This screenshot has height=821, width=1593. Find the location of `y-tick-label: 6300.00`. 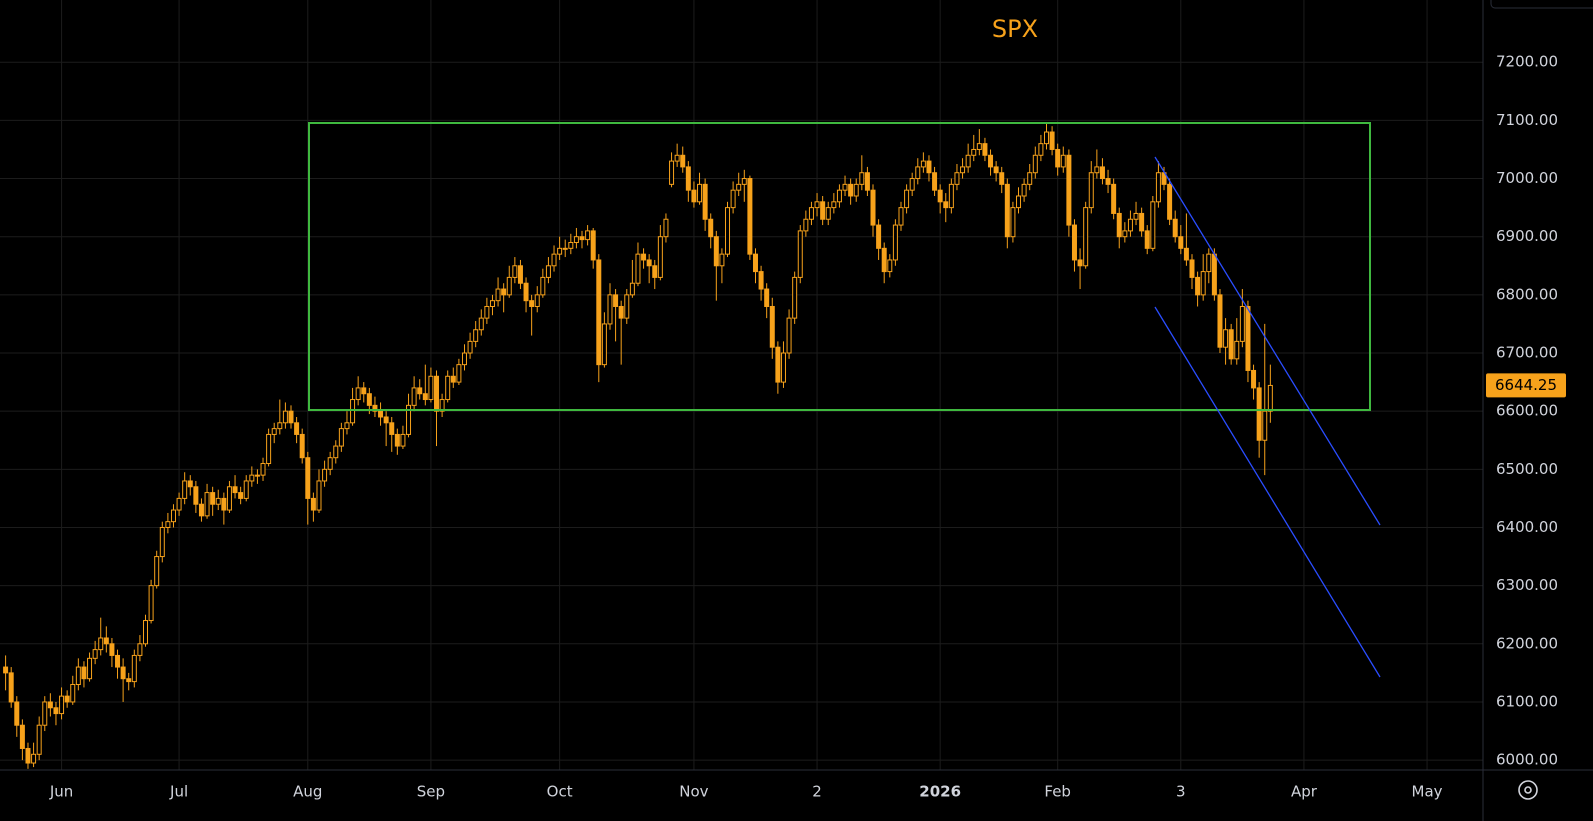

y-tick-label: 6300.00 is located at coordinates (1527, 585).